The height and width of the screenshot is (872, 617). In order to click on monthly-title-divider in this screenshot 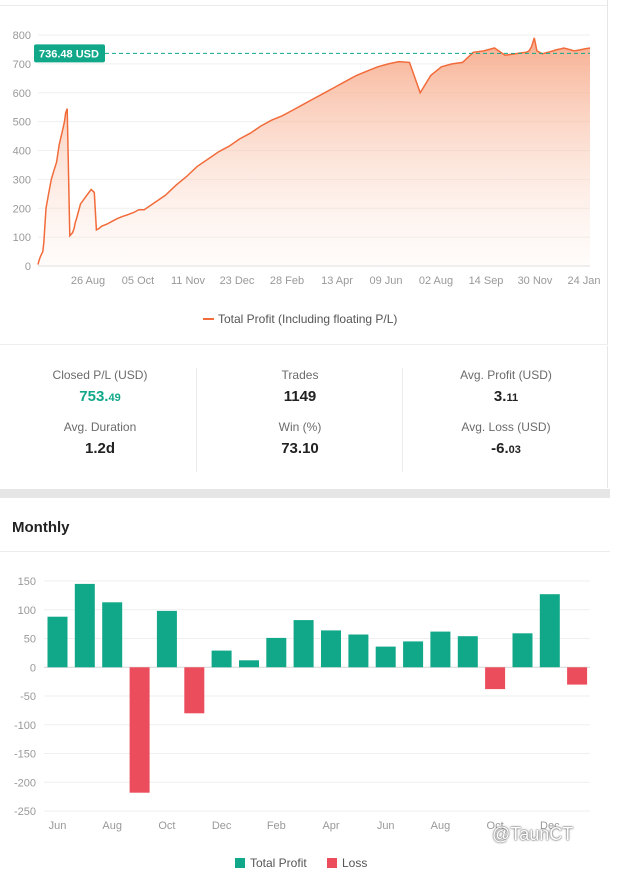, I will do `click(305, 551)`.